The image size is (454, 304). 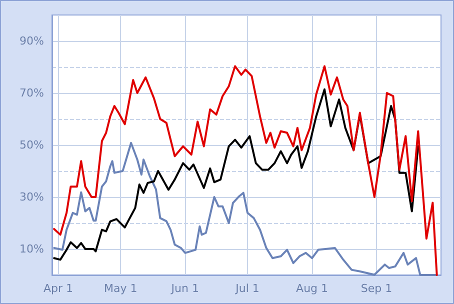 What do you see at coordinates (312, 288) in the screenshot?
I see `x-tick-label: Aug 1` at bounding box center [312, 288].